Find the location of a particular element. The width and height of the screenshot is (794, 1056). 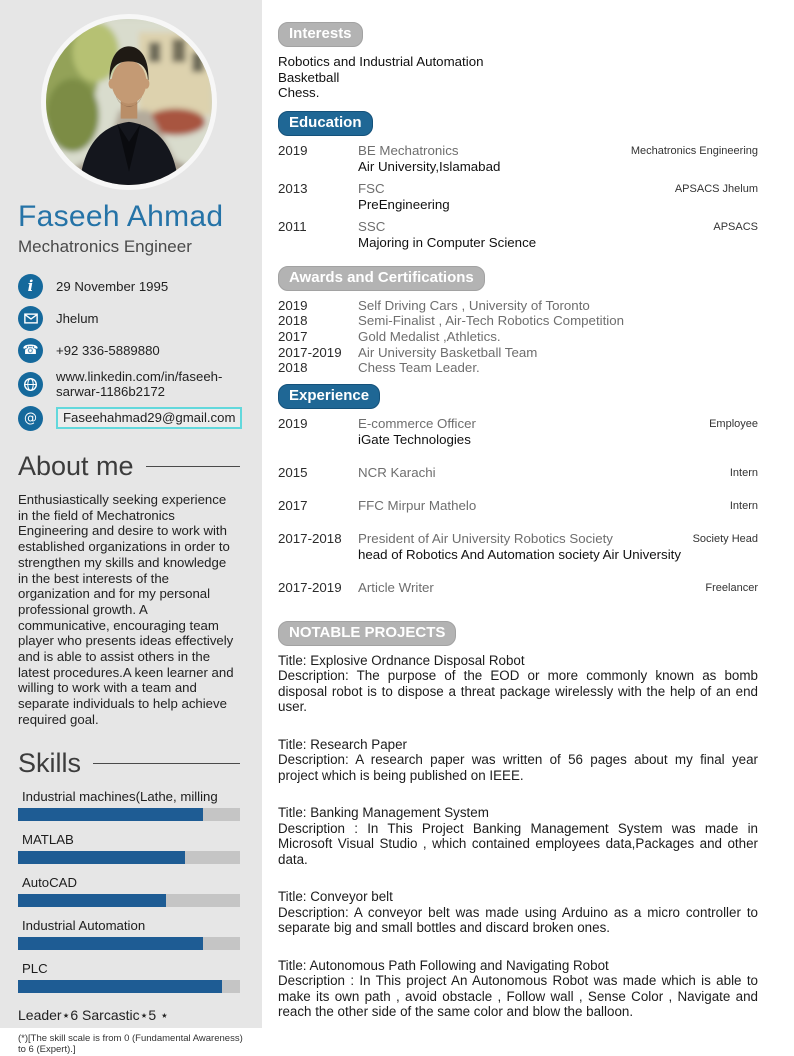

experience-year: 2019 is located at coordinates (293, 423).